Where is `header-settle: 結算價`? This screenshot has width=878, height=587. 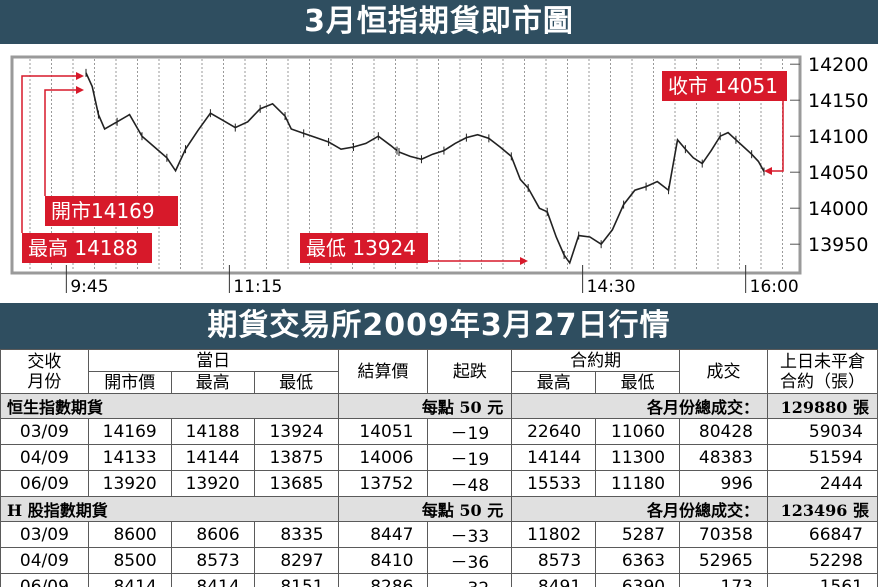 header-settle: 結算價 is located at coordinates (383, 371).